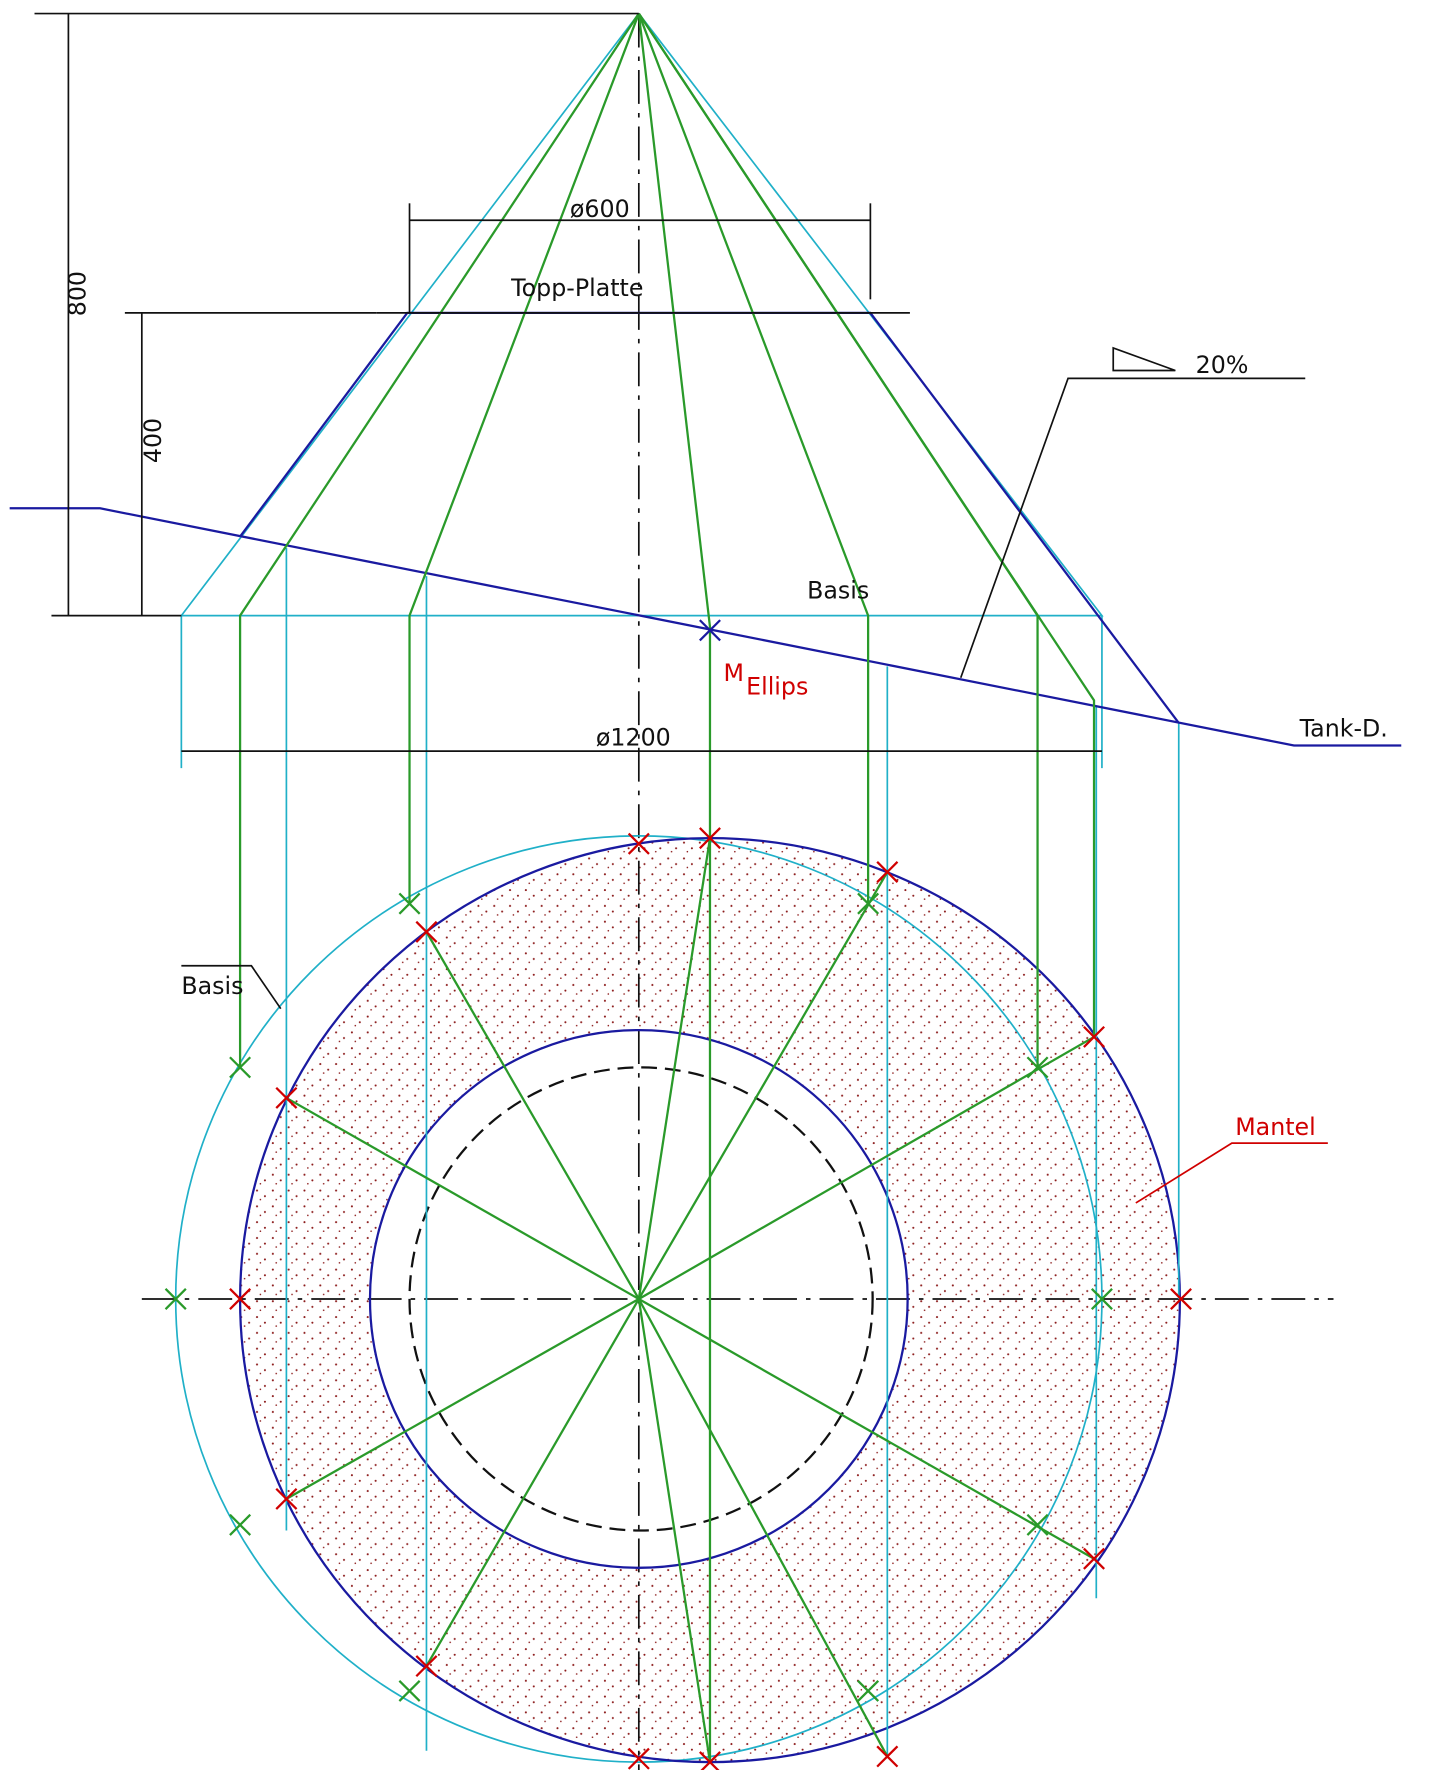  Describe the element at coordinates (734, 673) in the screenshot. I see `label-m: M` at that location.